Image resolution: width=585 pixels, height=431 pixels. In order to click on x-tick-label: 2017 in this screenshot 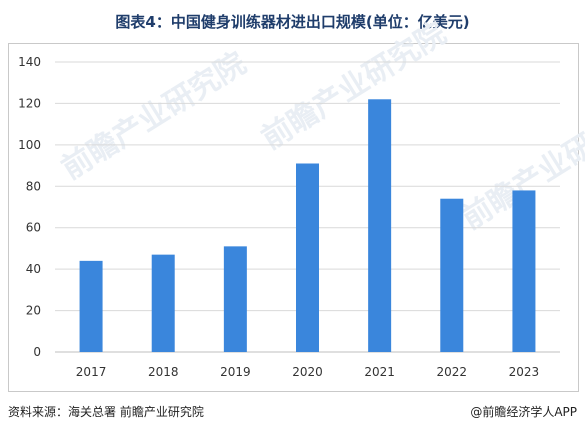, I will do `click(91, 372)`.